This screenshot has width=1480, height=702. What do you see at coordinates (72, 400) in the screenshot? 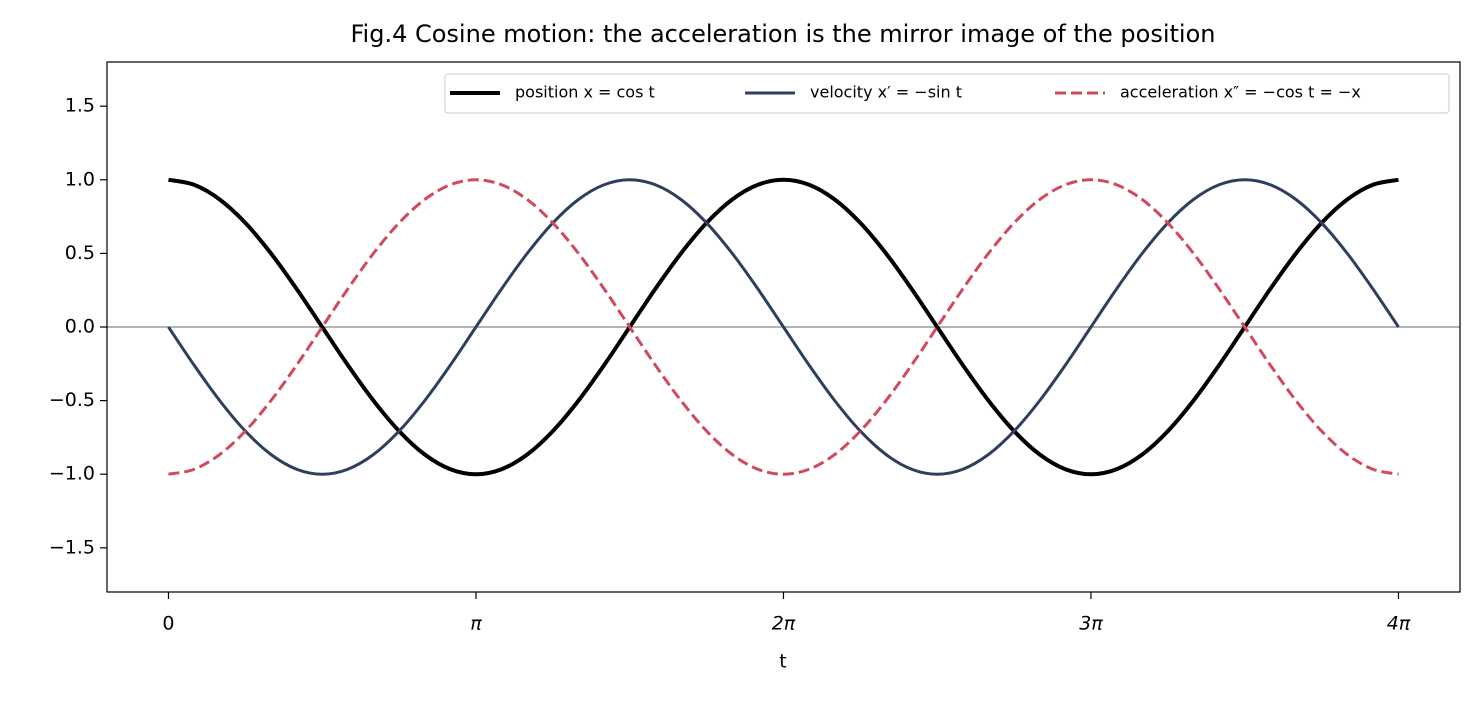
I see `y-tick-label: −0.5` at bounding box center [72, 400].